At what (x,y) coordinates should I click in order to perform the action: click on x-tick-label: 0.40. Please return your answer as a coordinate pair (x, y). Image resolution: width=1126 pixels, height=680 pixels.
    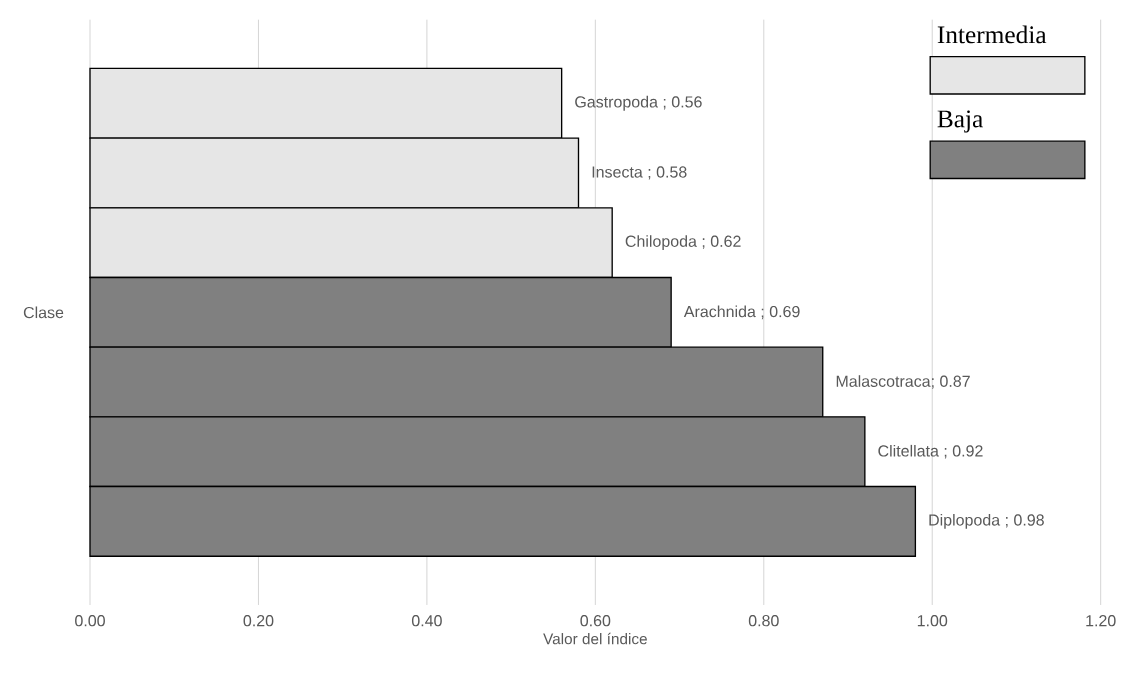
    Looking at the image, I should click on (426, 621).